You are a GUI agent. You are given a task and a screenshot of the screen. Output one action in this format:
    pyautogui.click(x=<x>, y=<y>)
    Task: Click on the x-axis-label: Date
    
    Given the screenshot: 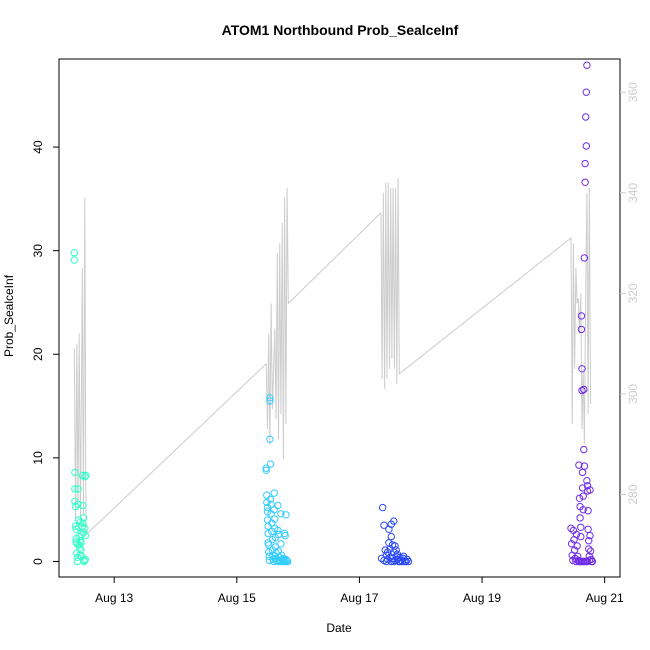 What is the action you would take?
    pyautogui.click(x=339, y=628)
    